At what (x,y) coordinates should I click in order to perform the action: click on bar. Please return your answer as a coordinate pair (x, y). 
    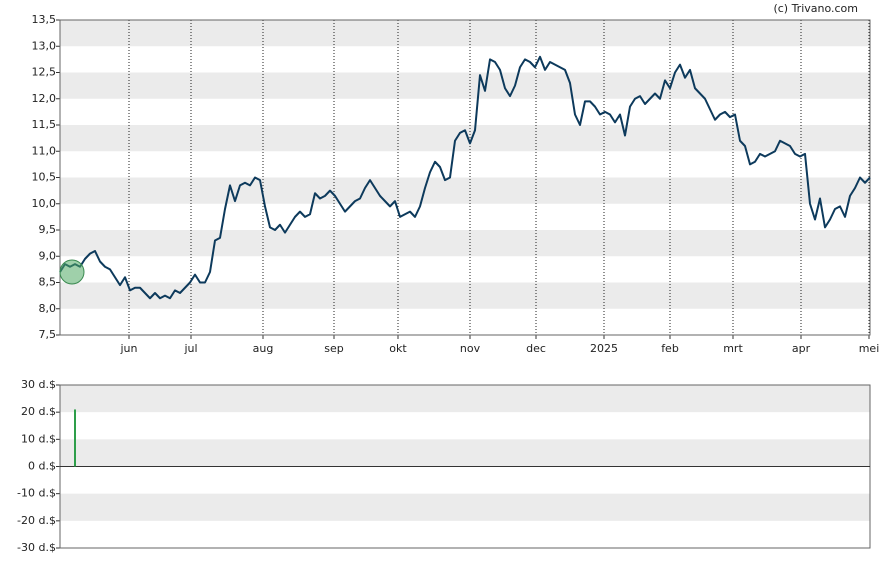
    Looking at the image, I should click on (75, 438).